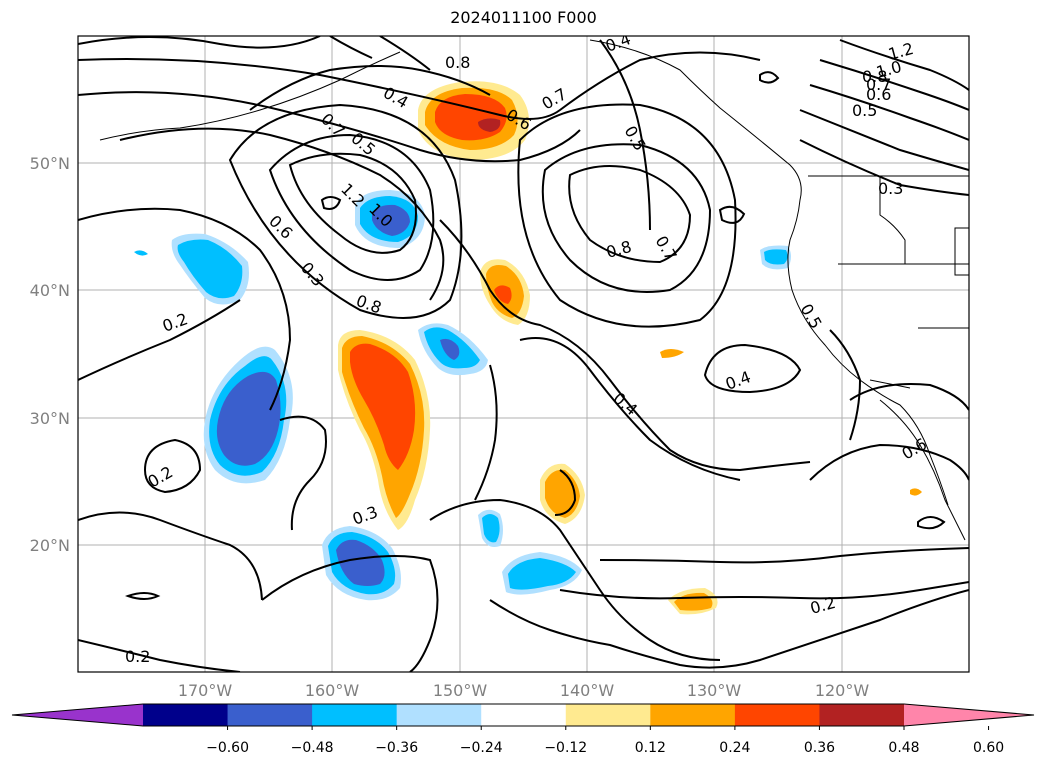 This screenshot has height=765, width=1047. Describe the element at coordinates (714, 690) in the screenshot. I see `lon-label-130w: 130°W` at that location.